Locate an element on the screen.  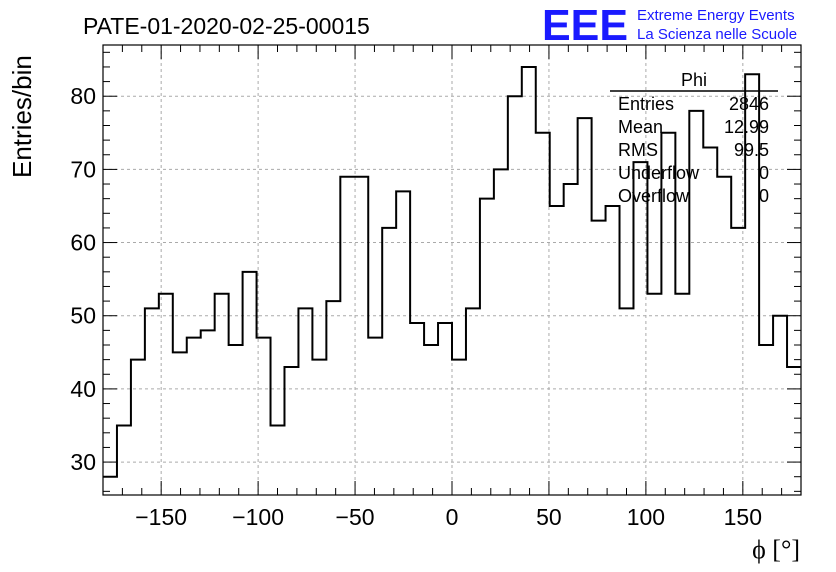
logo-line-1: Extreme Energy Events is located at coordinates (716, 15).